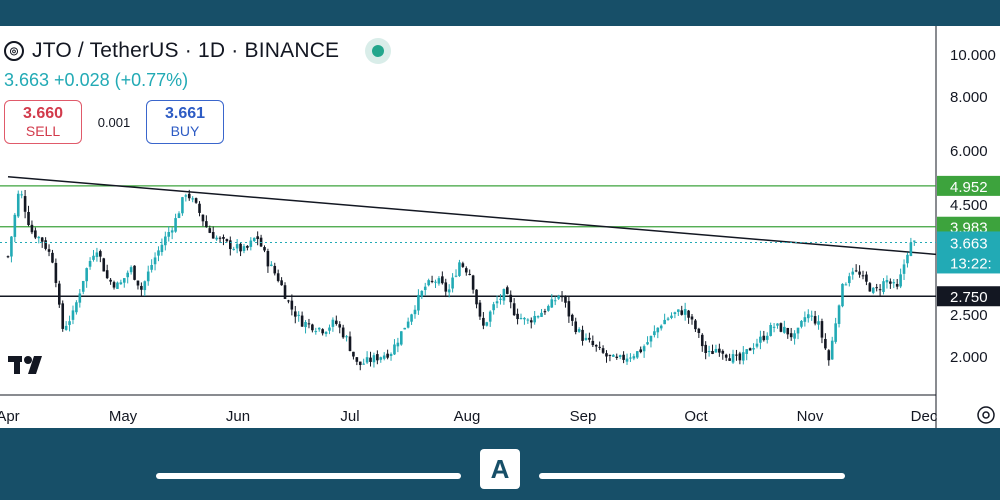 Image resolution: width=1000 pixels, height=500 pixels. I want to click on sell-label: SELL, so click(43, 130).